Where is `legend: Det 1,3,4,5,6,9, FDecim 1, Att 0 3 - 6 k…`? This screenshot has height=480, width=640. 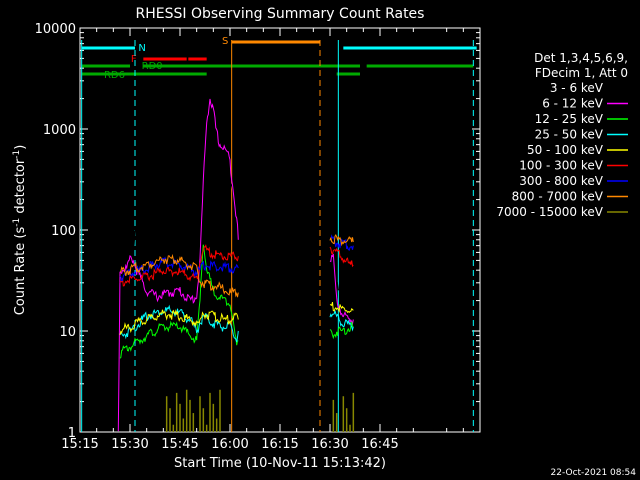
legend: Det 1,3,4,5,6,9, FDecim 1, Att 0 3 - 6 k… is located at coordinates (562, 135).